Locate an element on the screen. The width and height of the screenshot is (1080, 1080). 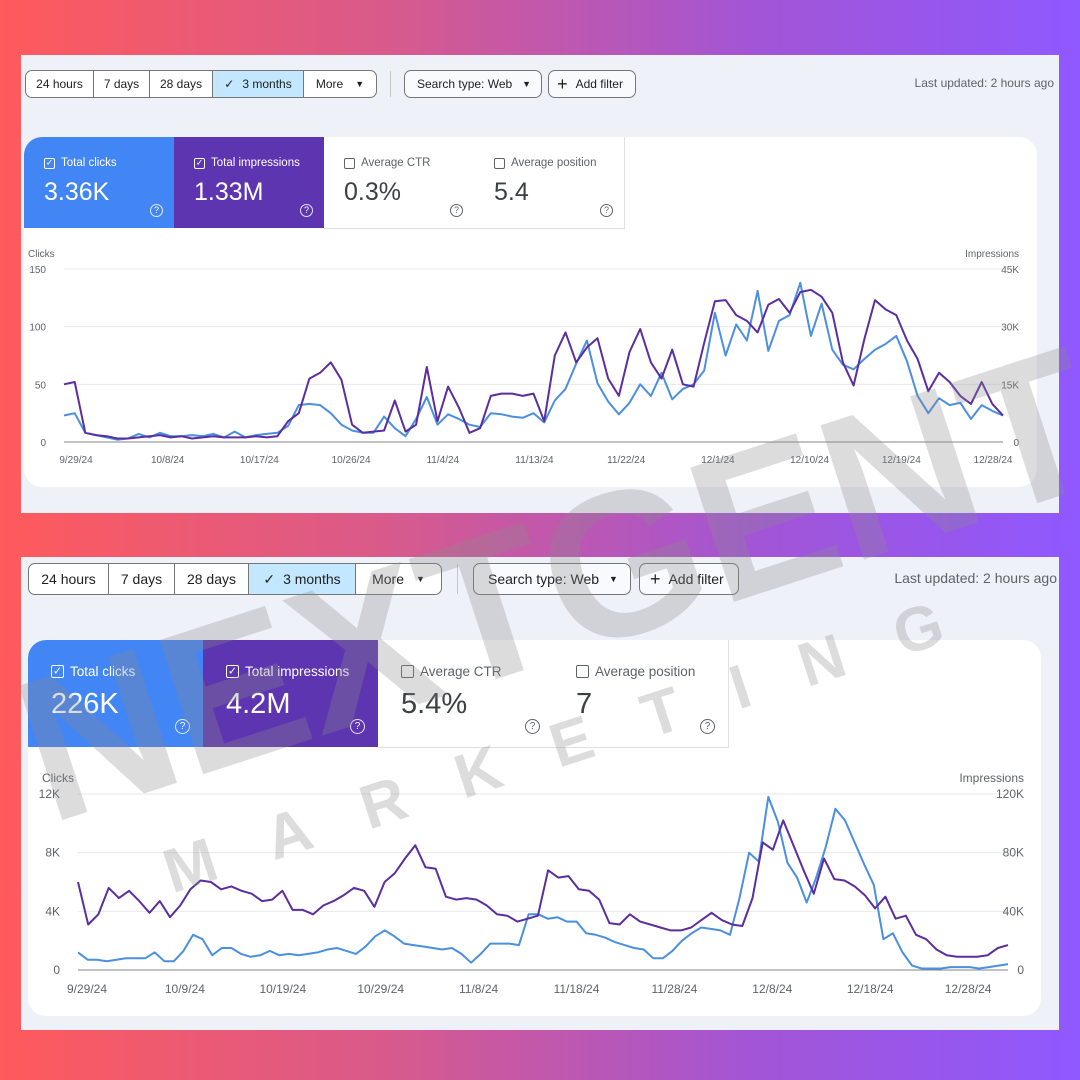
range-label: 24 hours is located at coordinates (68, 579).